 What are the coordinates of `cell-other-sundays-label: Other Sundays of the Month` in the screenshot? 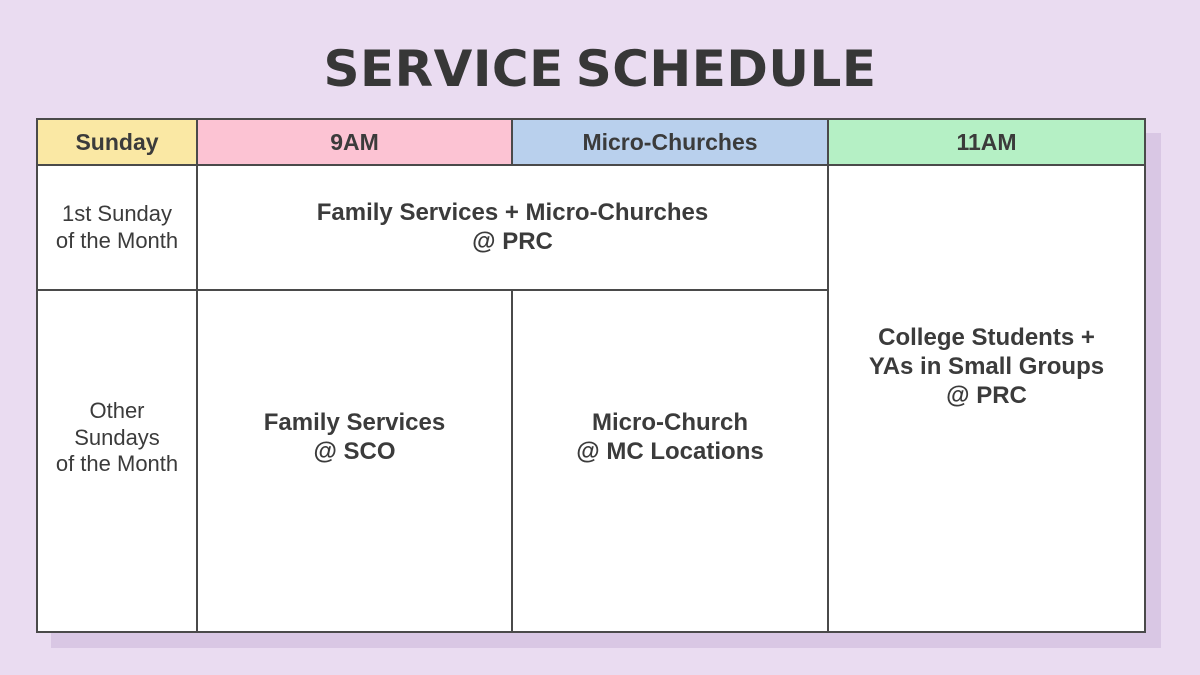 It's located at (118, 461).